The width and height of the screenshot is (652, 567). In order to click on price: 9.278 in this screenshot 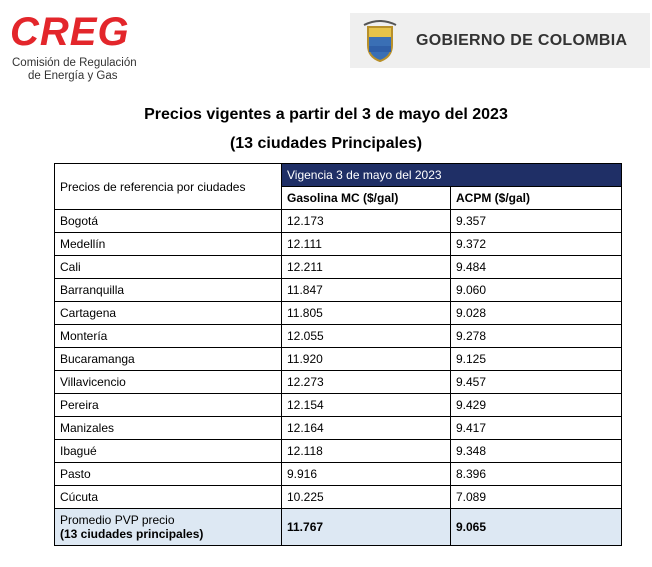, I will do `click(536, 336)`.